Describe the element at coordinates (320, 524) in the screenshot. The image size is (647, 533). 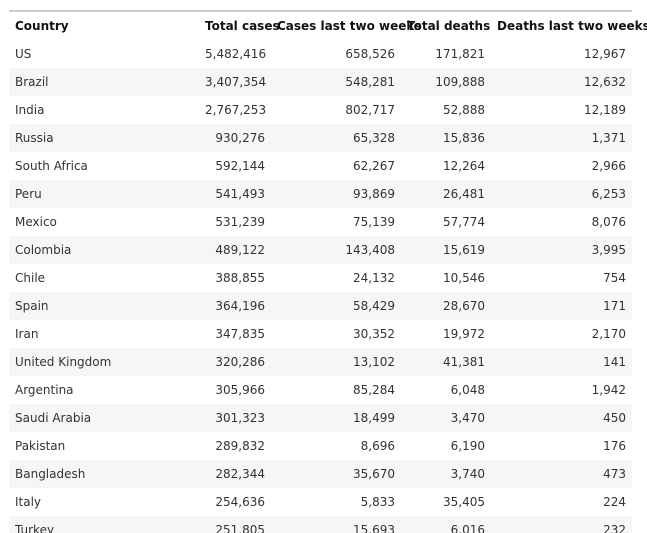
I see `table-row: Turkey 251,805 15,693 6,016 232` at that location.